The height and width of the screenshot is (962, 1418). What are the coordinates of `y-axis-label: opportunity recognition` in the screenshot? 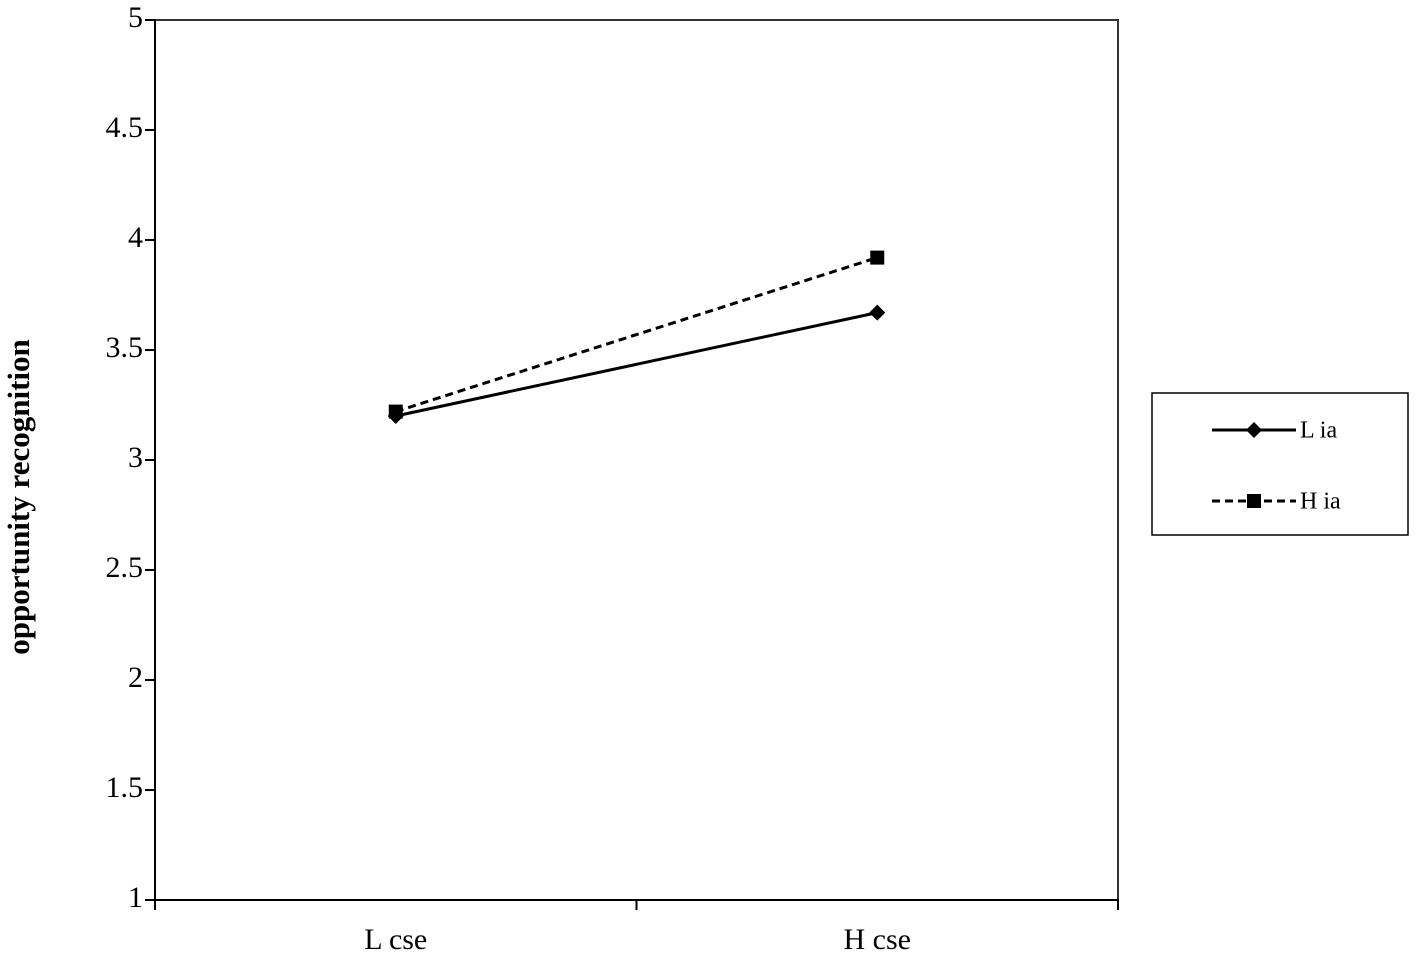 It's located at (18, 496).